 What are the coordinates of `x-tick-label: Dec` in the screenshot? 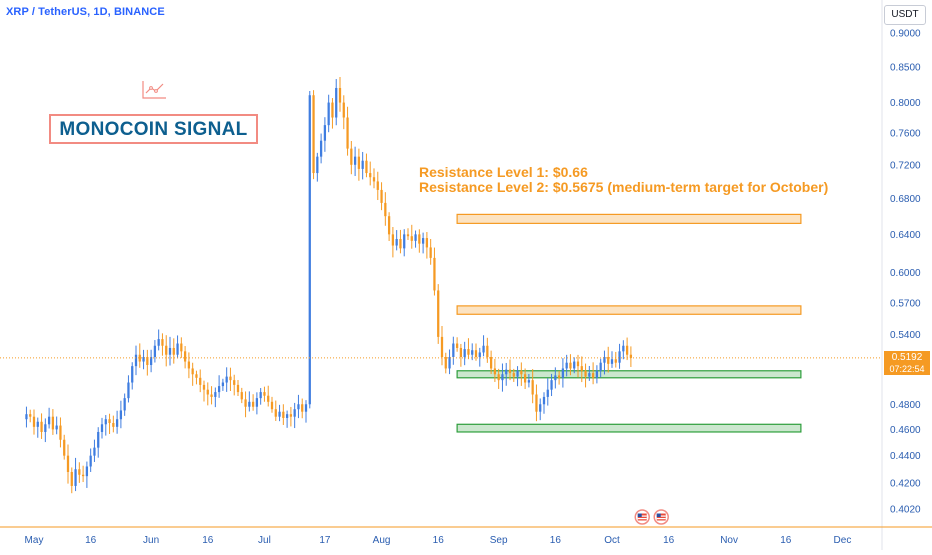 It's located at (843, 540).